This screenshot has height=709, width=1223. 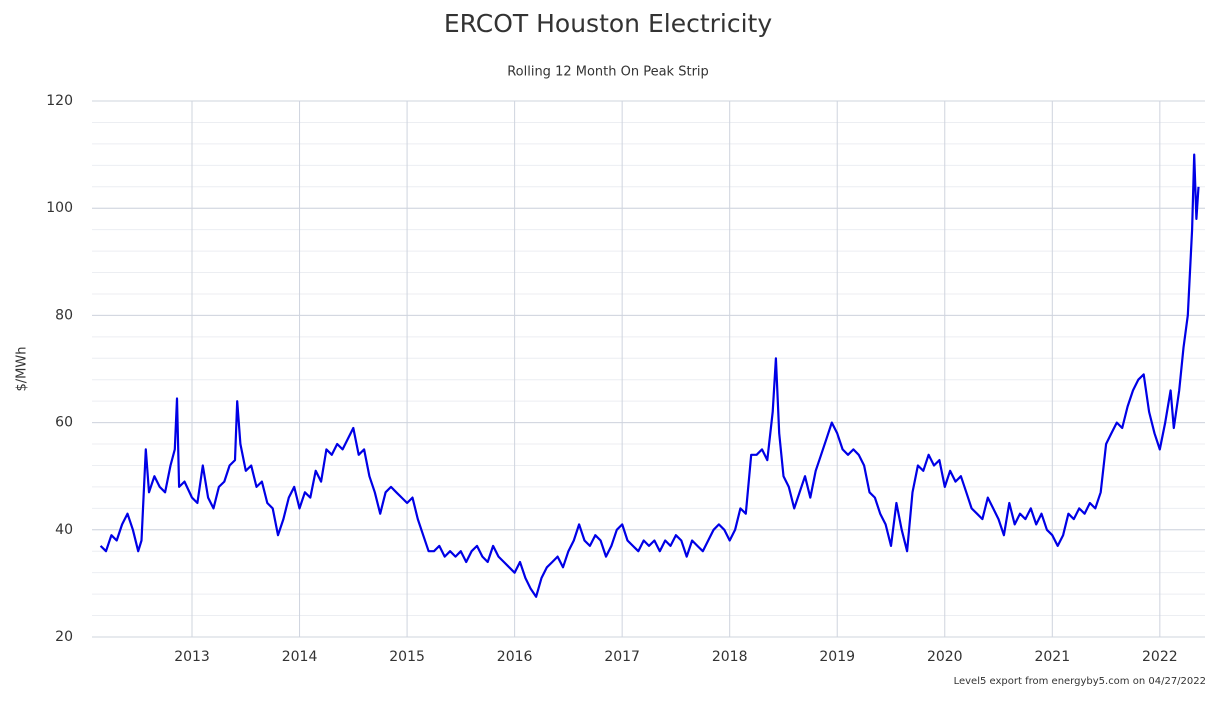 What do you see at coordinates (1052, 657) in the screenshot?
I see `x-tick-label: 2021` at bounding box center [1052, 657].